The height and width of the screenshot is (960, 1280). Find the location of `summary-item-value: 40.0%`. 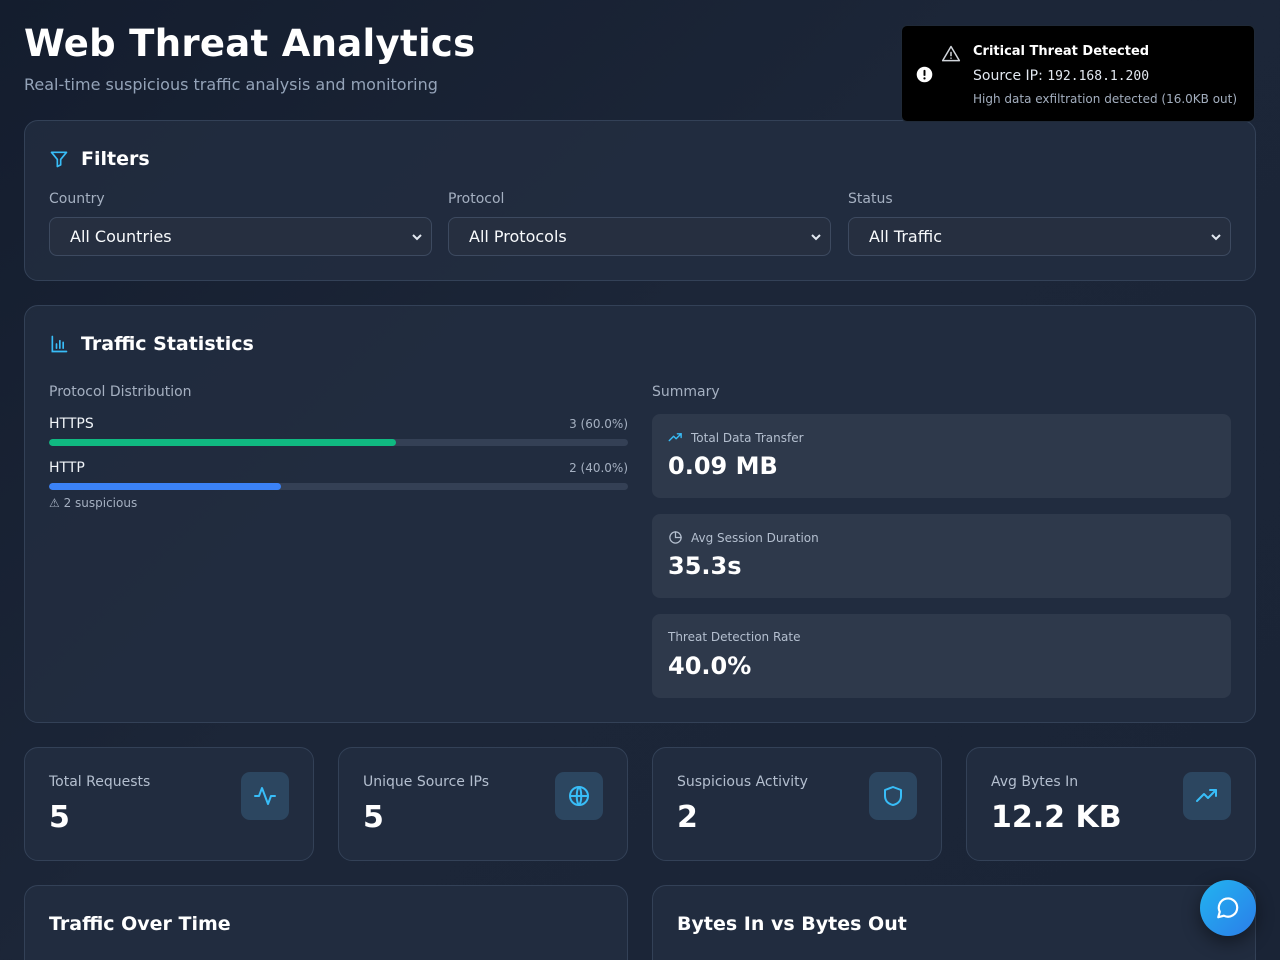

summary-item-value: 40.0% is located at coordinates (710, 666).